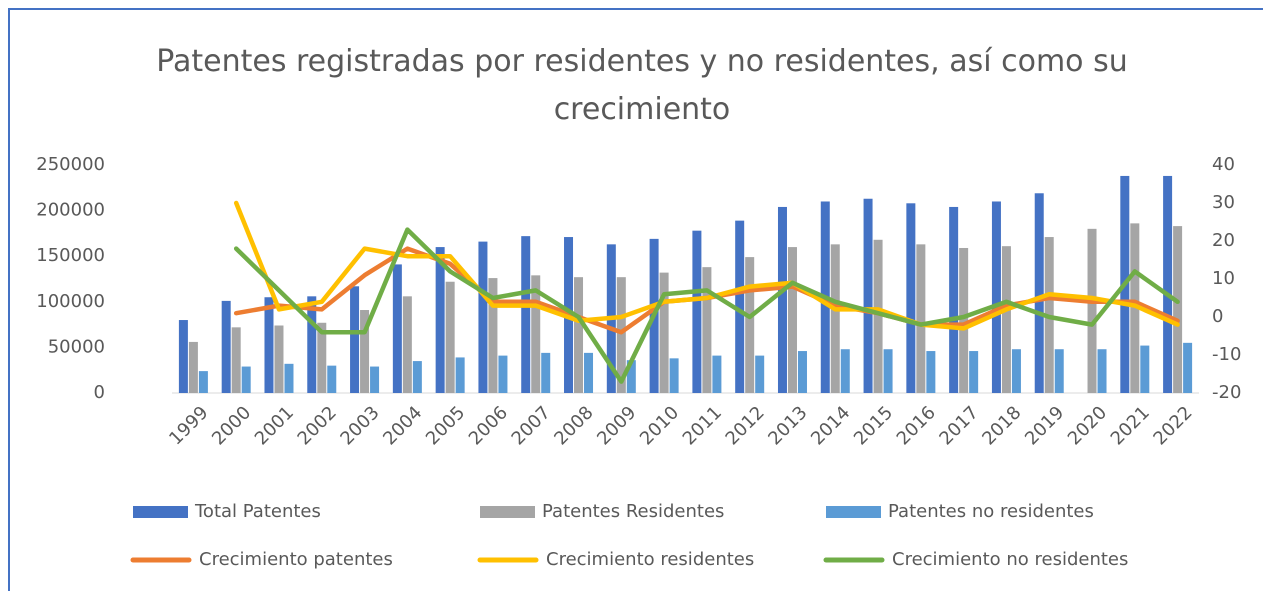 This screenshot has height=591, width=1263. I want to click on legend-label: Crecimiento patentes, so click(296, 559).